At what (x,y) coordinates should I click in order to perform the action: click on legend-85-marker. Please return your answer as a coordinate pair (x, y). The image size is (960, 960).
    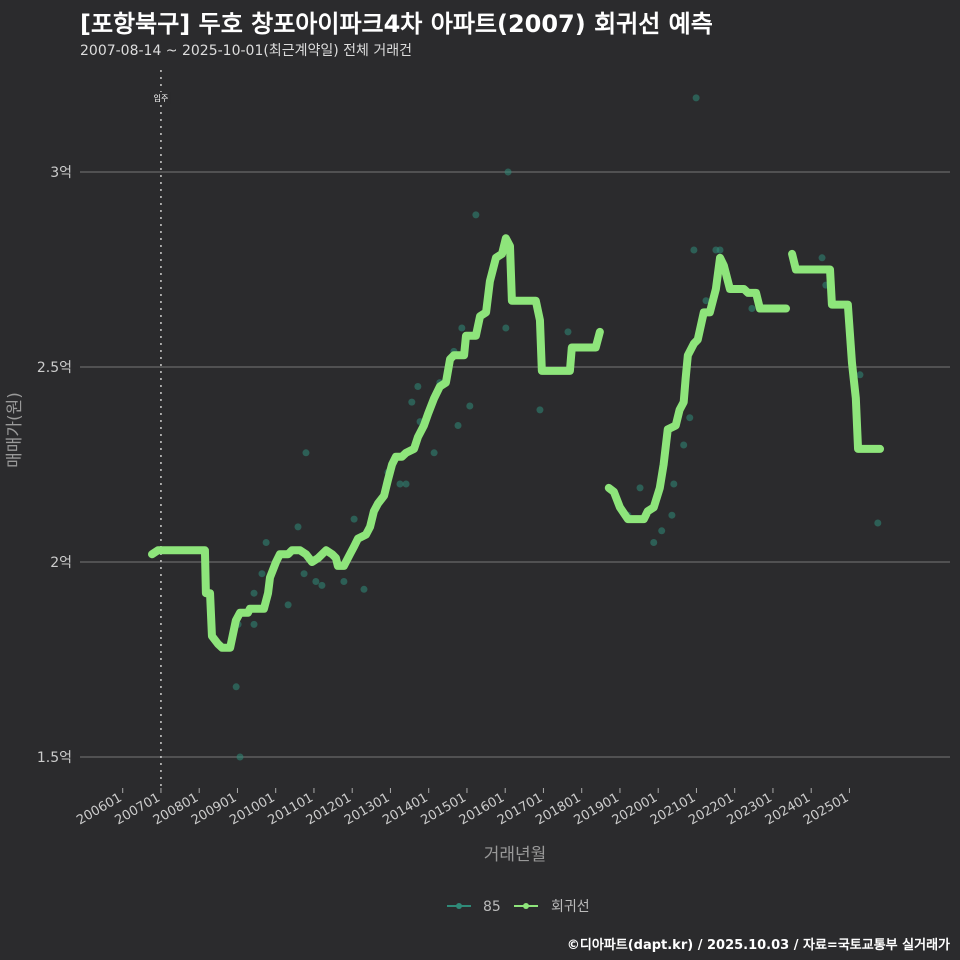
    Looking at the image, I should click on (459, 906).